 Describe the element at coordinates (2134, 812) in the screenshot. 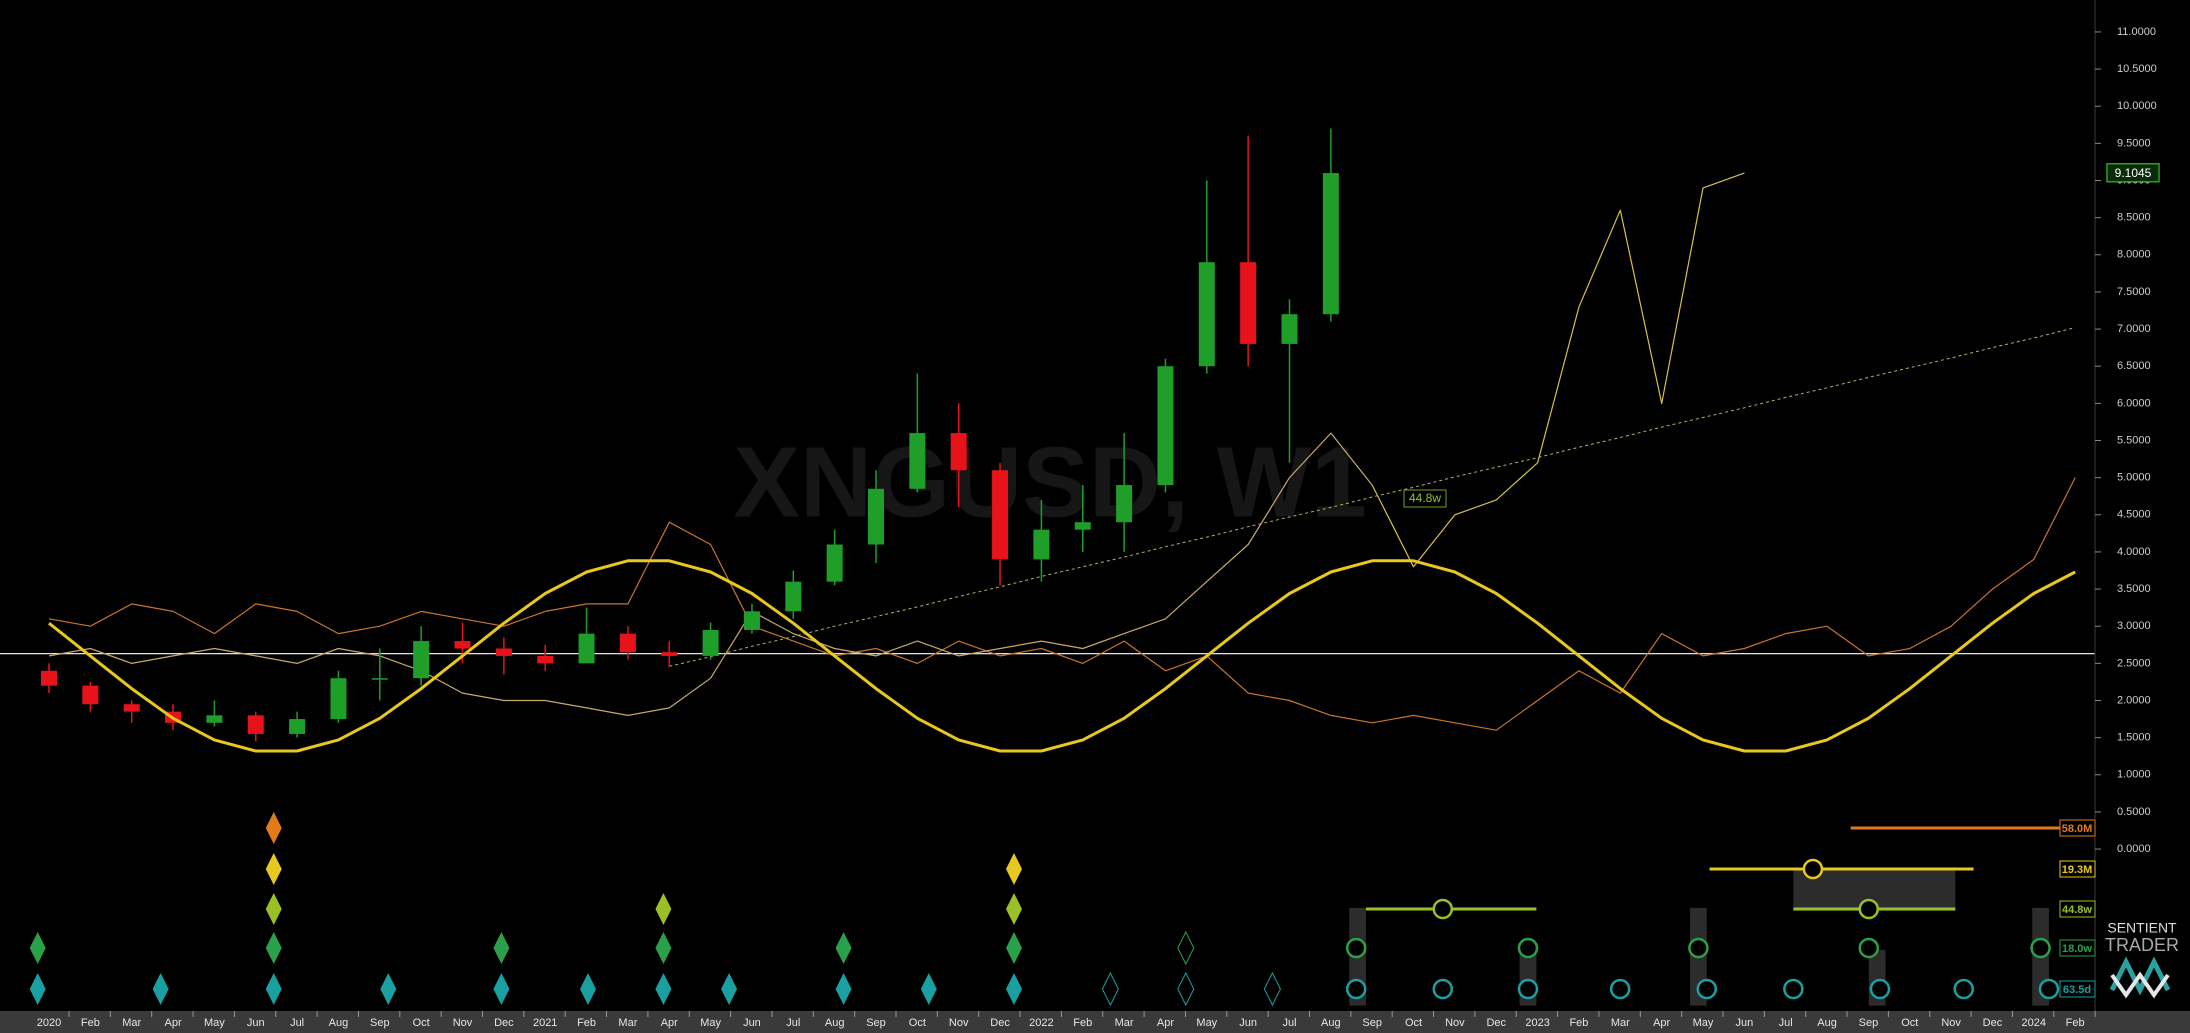

I see `y-tick-label: 0.5000` at that location.